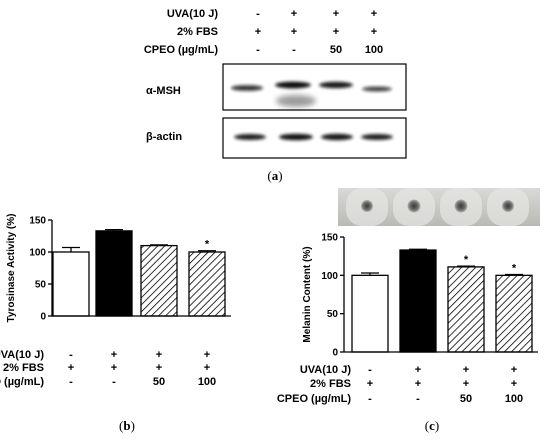  I want to click on panel-a-cell: 50, so click(336, 50).